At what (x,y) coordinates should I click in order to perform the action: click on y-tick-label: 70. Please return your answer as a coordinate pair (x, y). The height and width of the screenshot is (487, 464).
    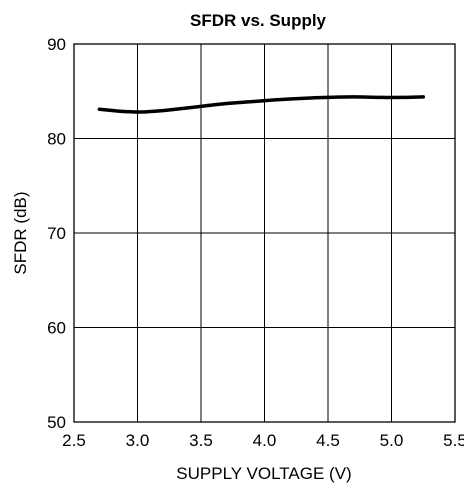
    Looking at the image, I should click on (56, 233).